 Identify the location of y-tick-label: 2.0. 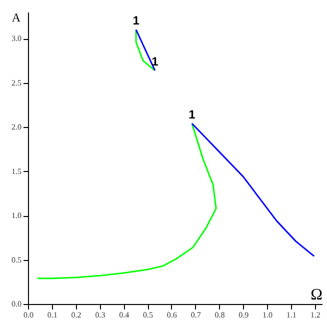
(17, 127).